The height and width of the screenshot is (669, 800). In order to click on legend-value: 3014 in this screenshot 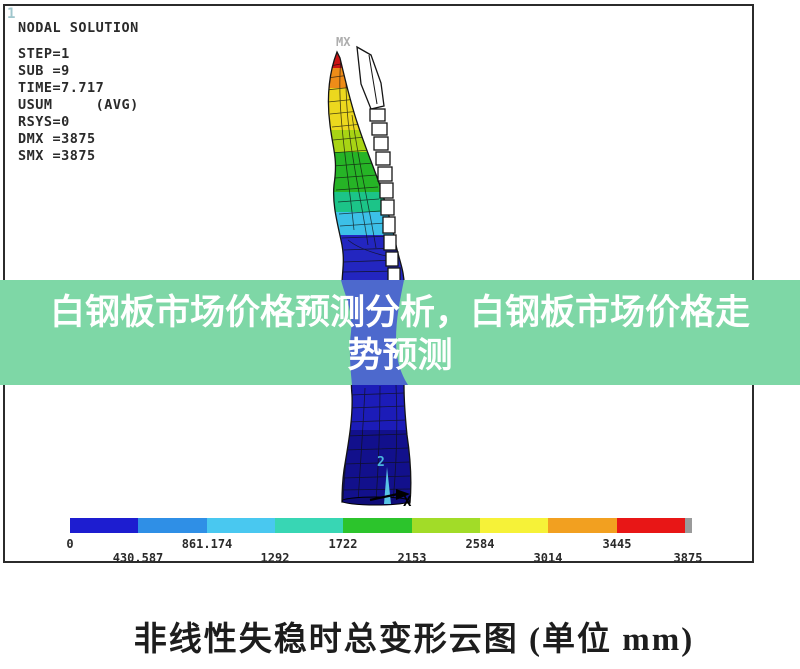, I will do `click(548, 558)`.